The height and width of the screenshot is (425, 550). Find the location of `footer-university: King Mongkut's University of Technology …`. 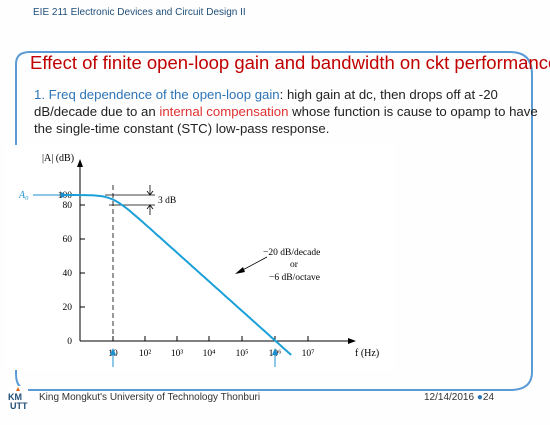

footer-university: King Mongkut's University of Technology … is located at coordinates (150, 397).